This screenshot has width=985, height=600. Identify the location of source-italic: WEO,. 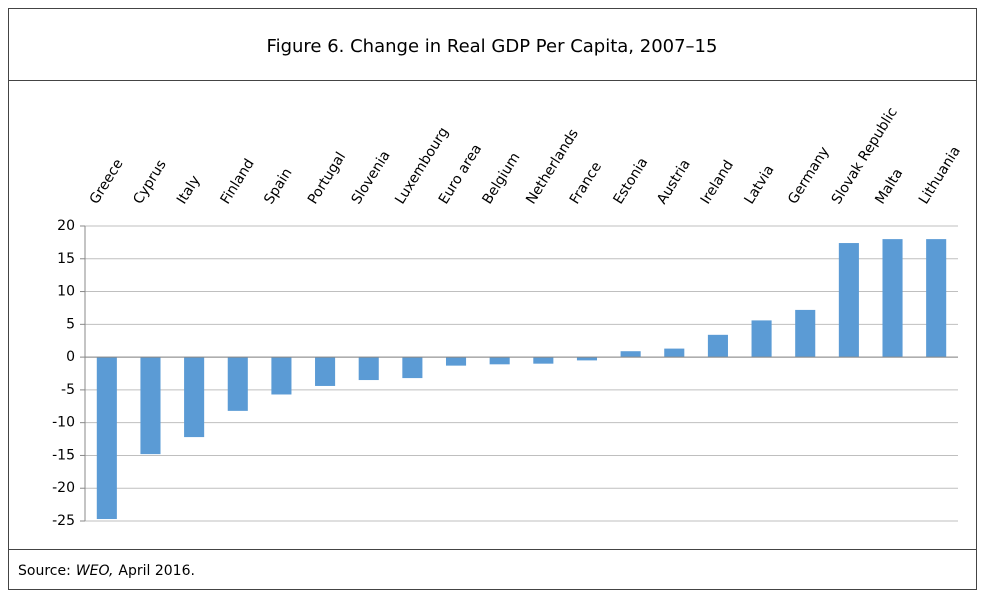
(95, 571).